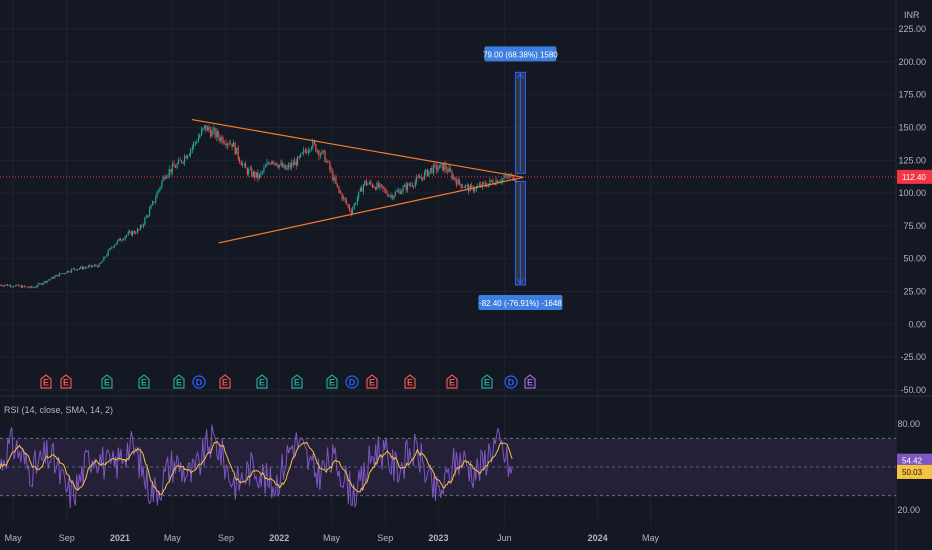 This screenshot has height=550, width=932. I want to click on time-tick: May, so click(14, 538).